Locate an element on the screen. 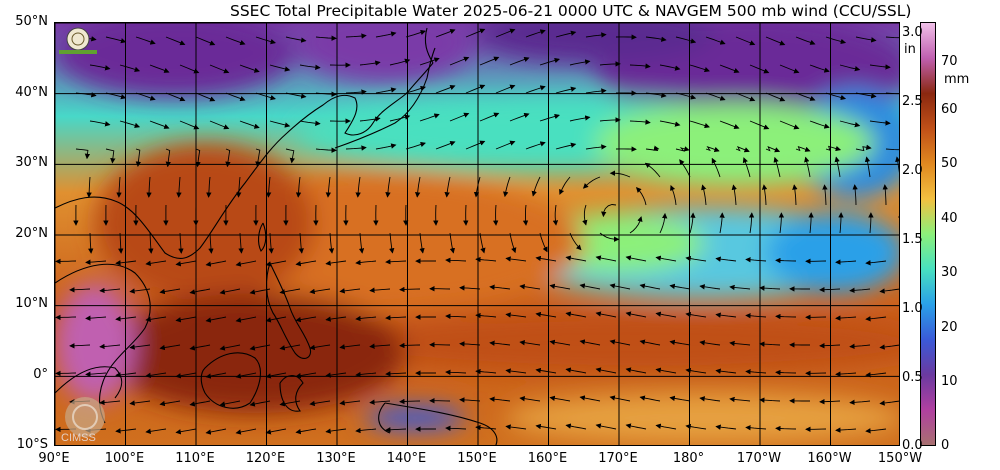  lat-label-50n: 50°N is located at coordinates (31, 21).